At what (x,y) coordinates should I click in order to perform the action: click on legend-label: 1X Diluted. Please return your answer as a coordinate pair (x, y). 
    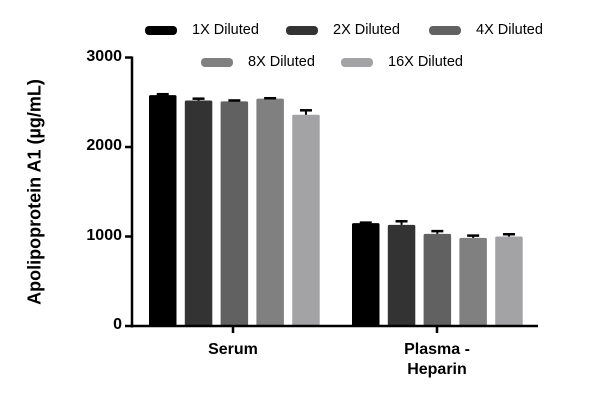
    Looking at the image, I should click on (225, 30).